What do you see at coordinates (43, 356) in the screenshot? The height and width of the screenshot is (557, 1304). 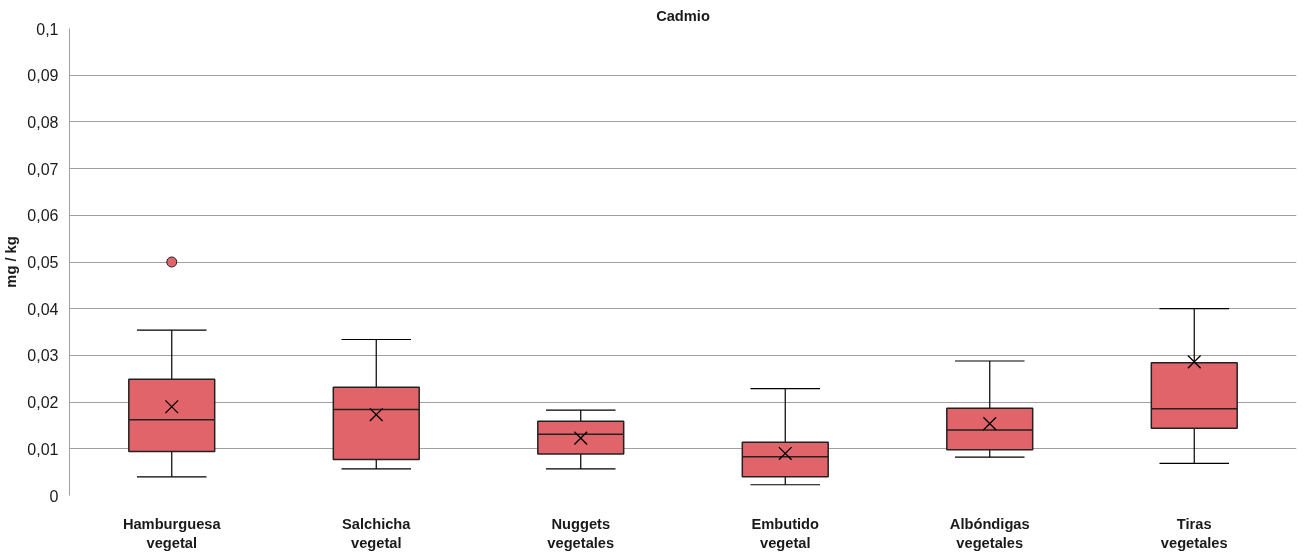 I see `y-tick-label: 0,03` at bounding box center [43, 356].